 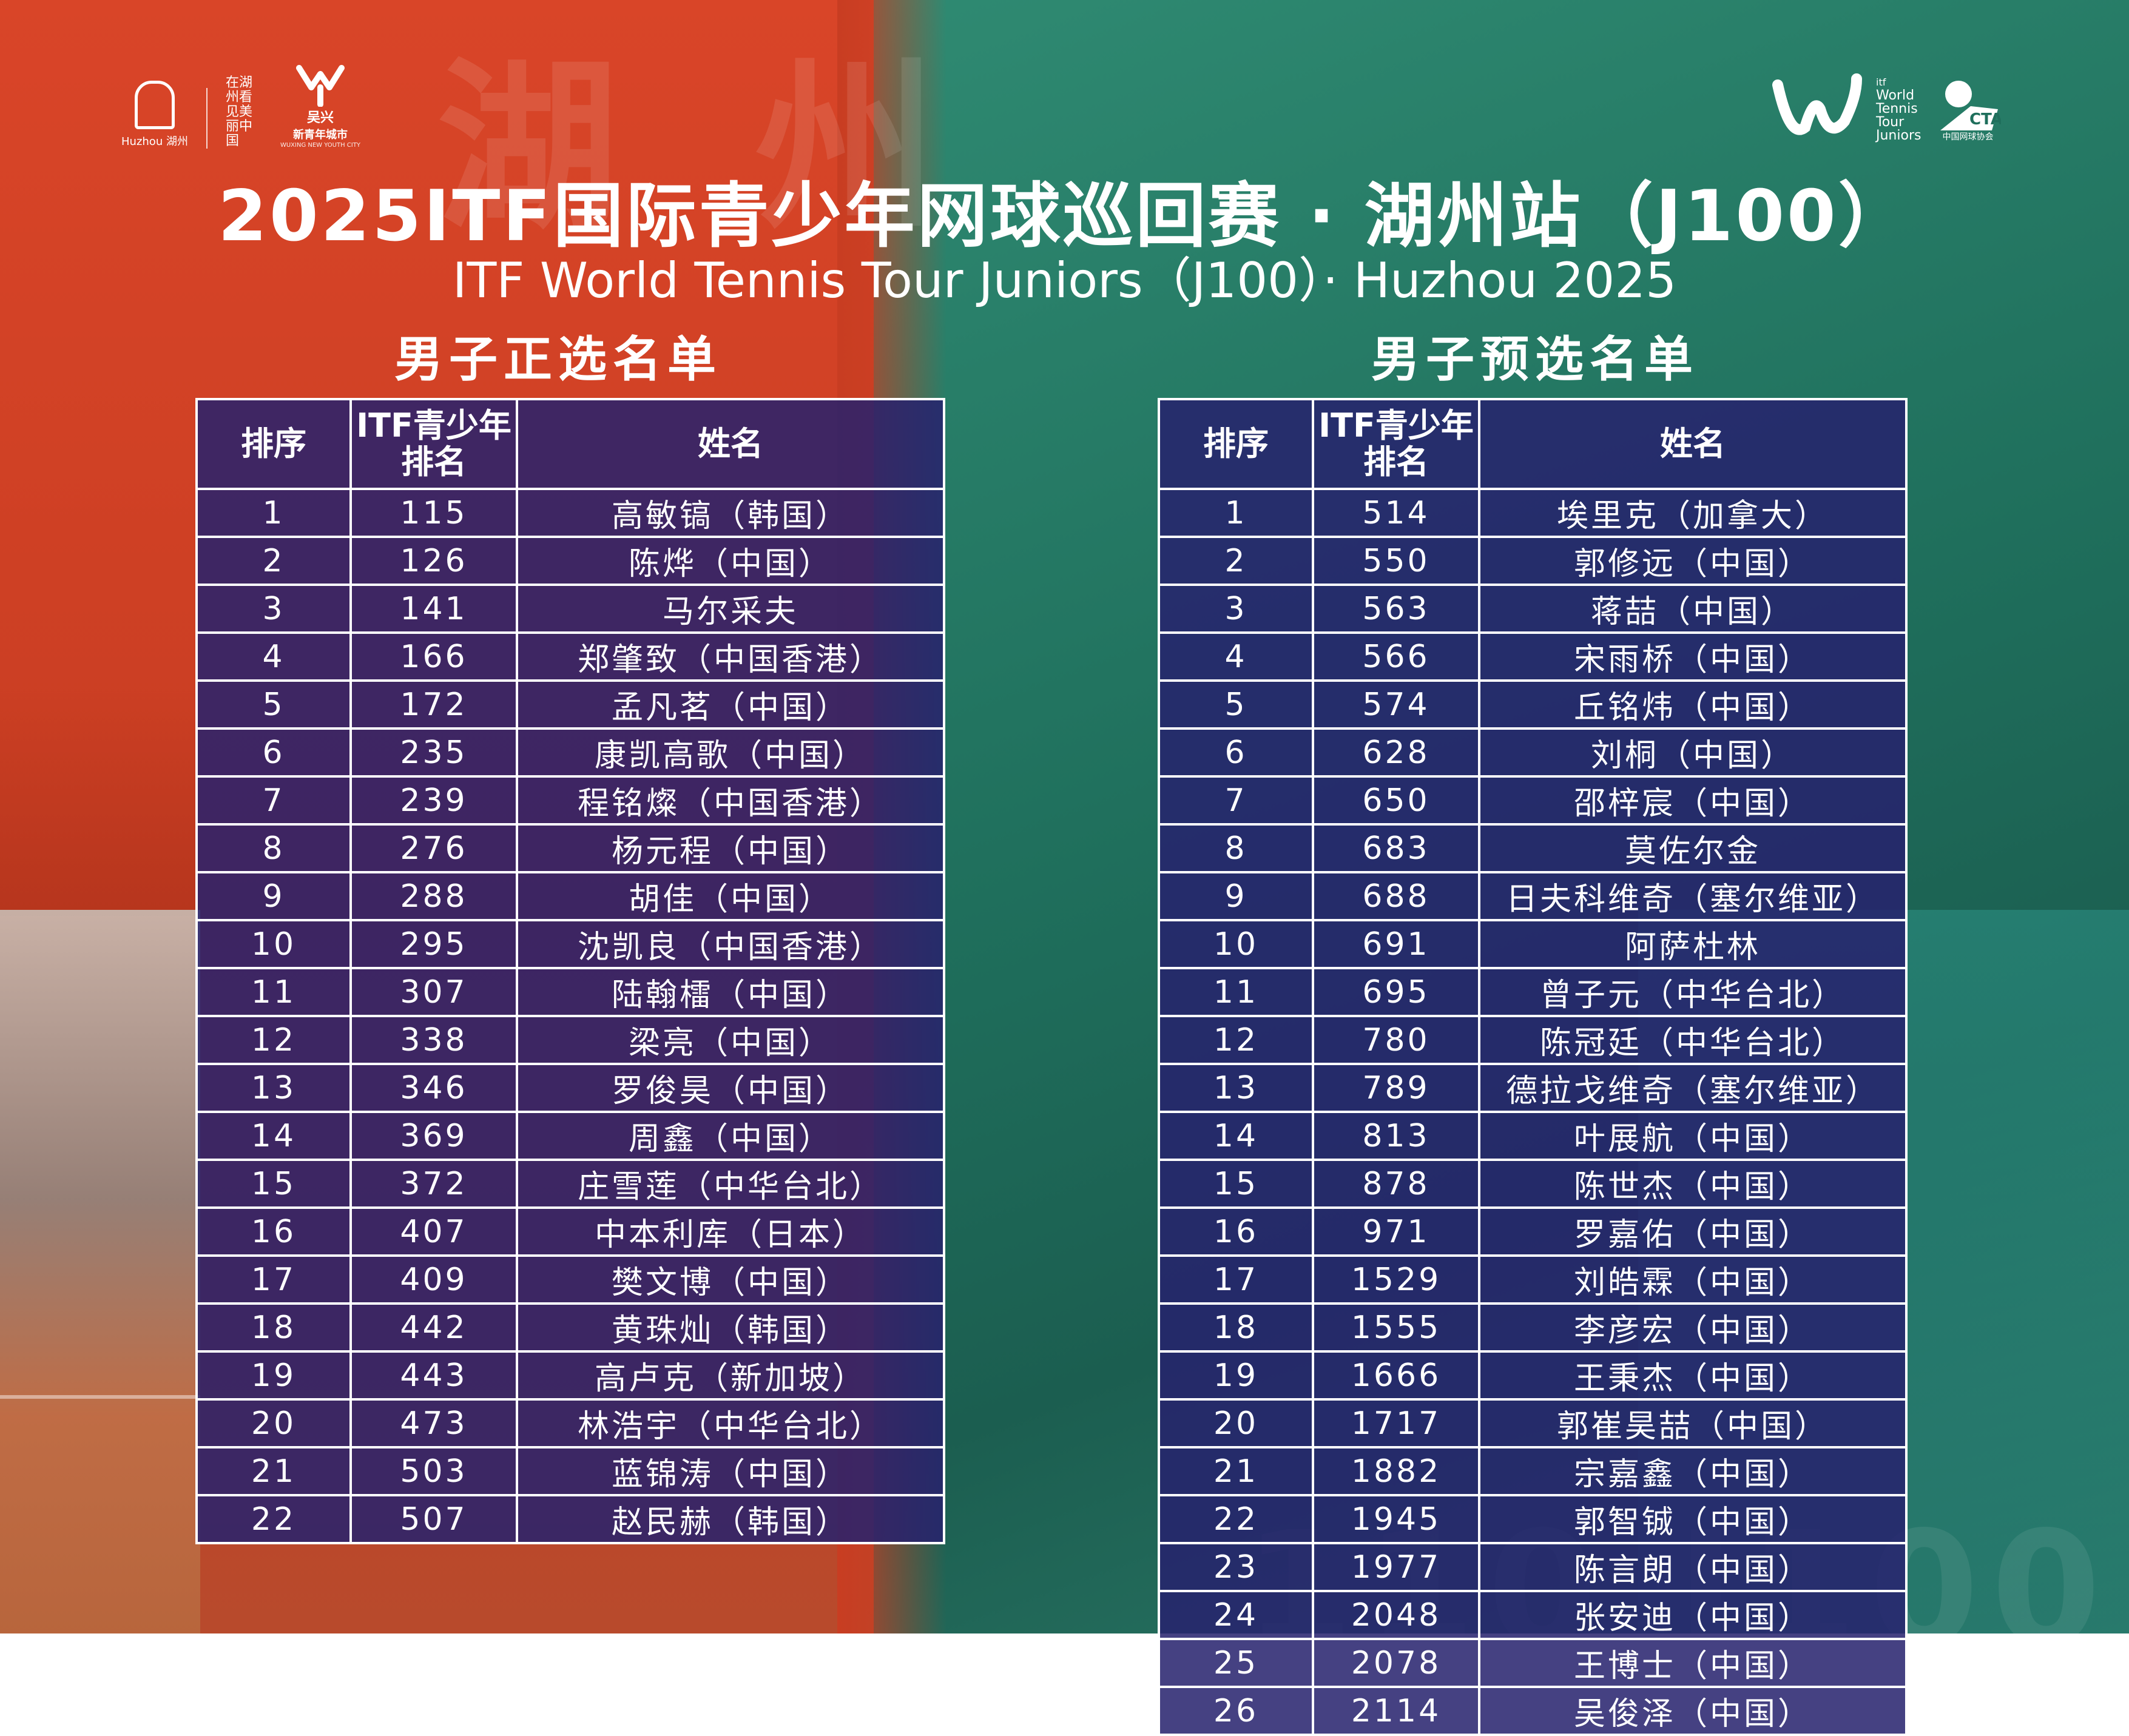 I want to click on cell-player-name: 郭崔昊喆（中国）, so click(x=1693, y=1423).